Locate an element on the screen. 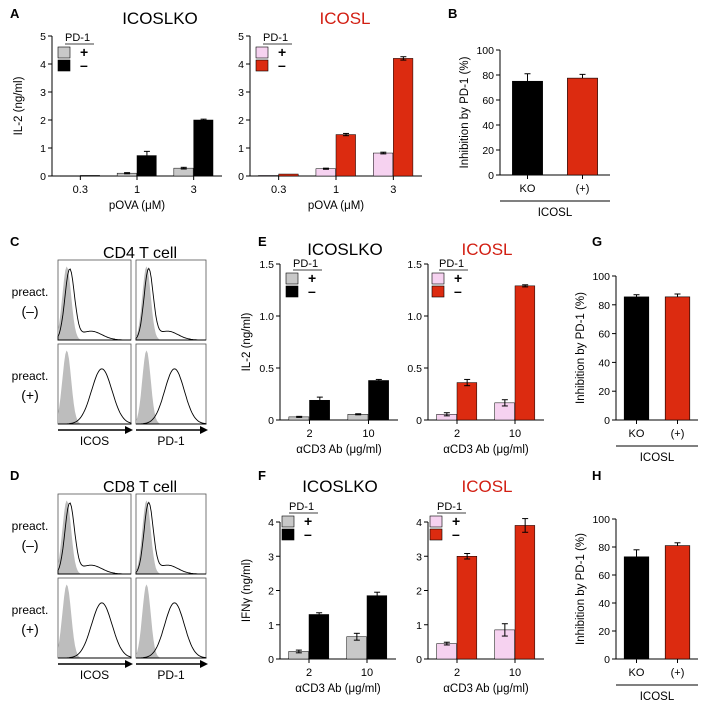  x-tick-label: 1 is located at coordinates (137, 190).